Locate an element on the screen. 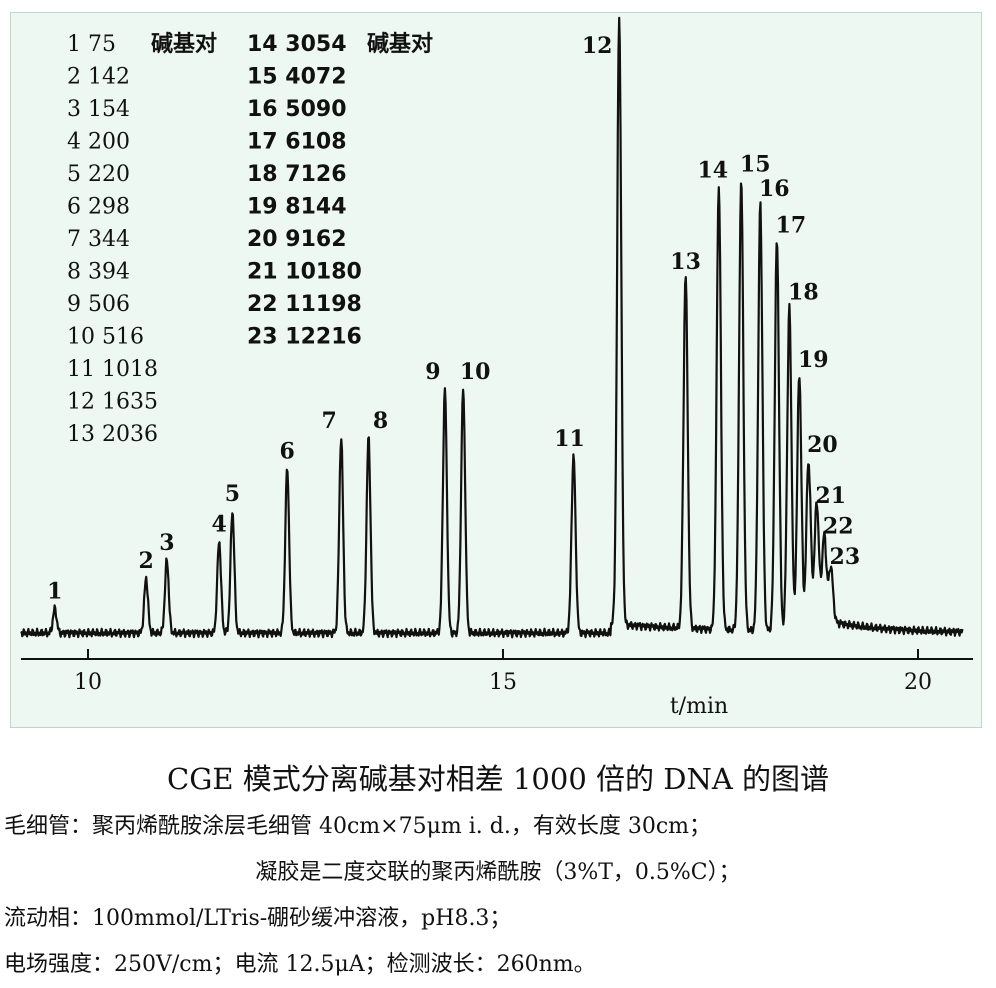 The image size is (996, 988). peak-label-9: 9 is located at coordinates (432, 372).